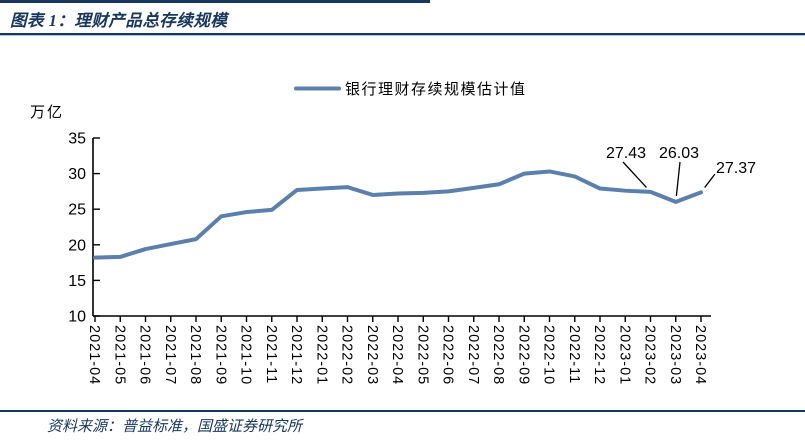  What do you see at coordinates (436, 89) in the screenshot?
I see `legend-label: 银行理财存续规模估计值` at bounding box center [436, 89].